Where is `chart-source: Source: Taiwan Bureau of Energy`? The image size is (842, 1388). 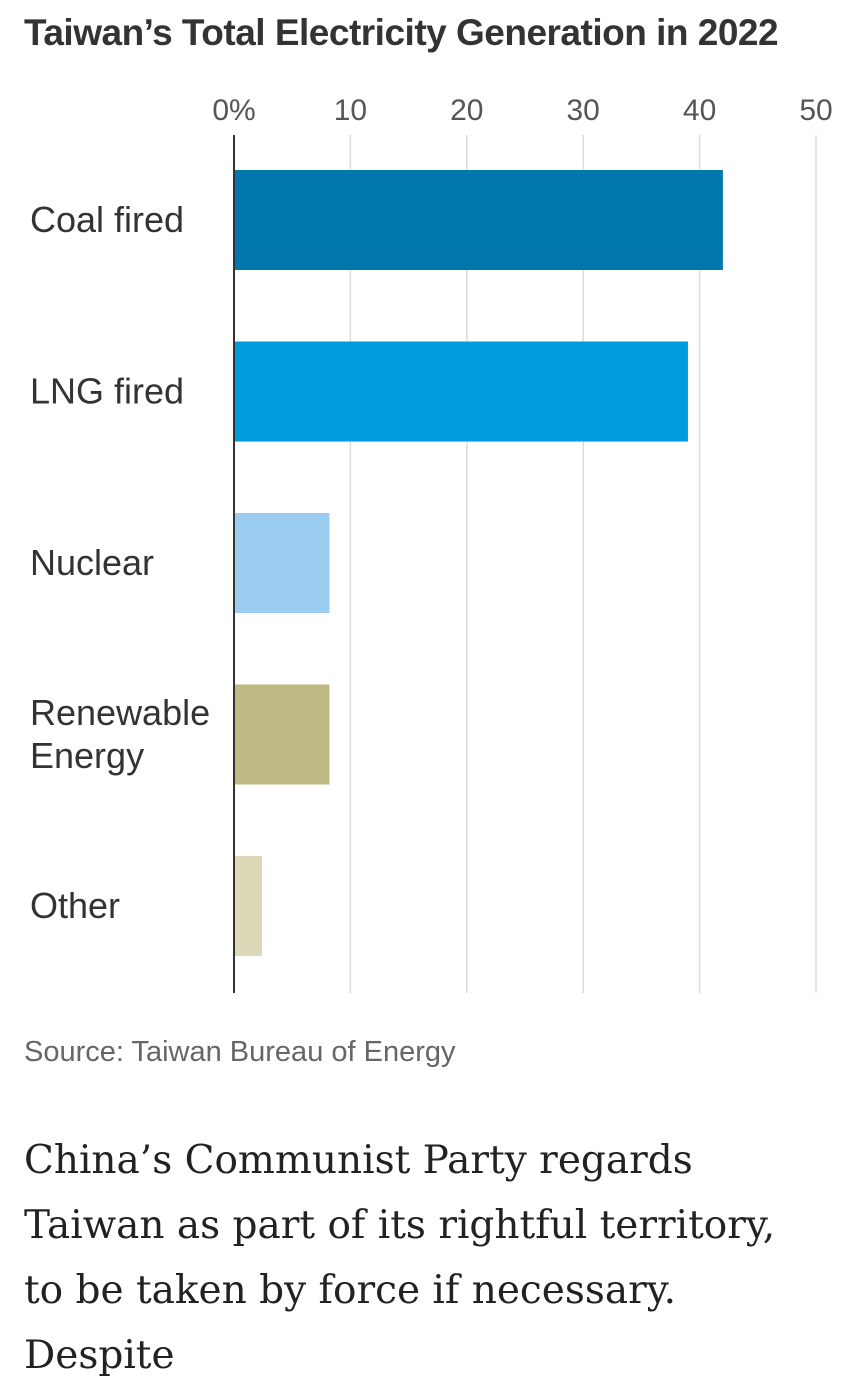
chart-source: Source: Taiwan Bureau of Energy is located at coordinates (240, 1052).